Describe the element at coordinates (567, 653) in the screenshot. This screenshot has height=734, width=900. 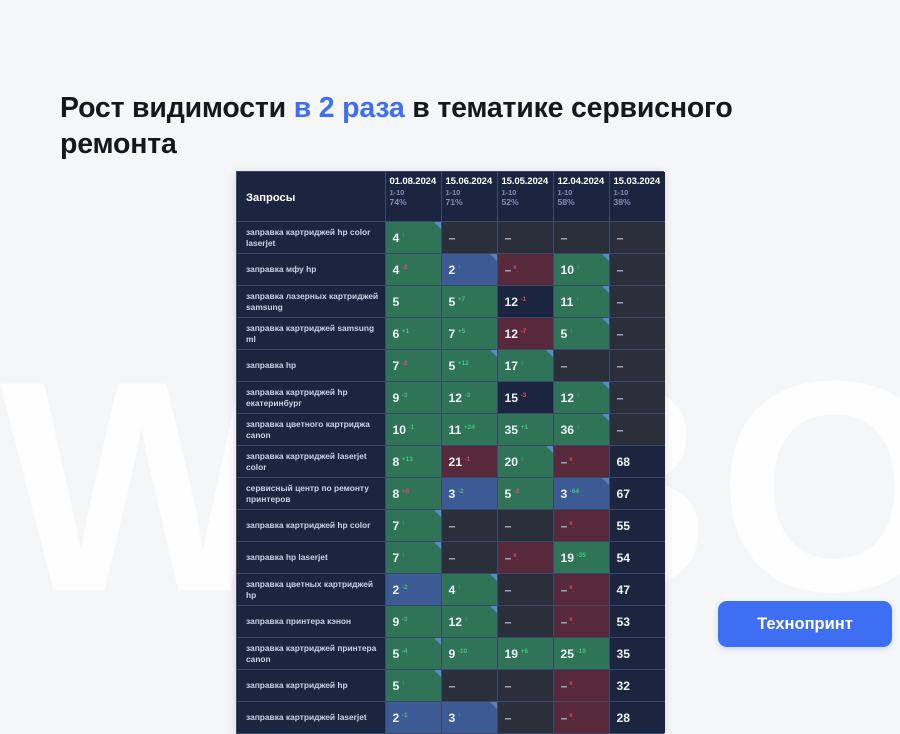
I see `rank-value: 25` at that location.